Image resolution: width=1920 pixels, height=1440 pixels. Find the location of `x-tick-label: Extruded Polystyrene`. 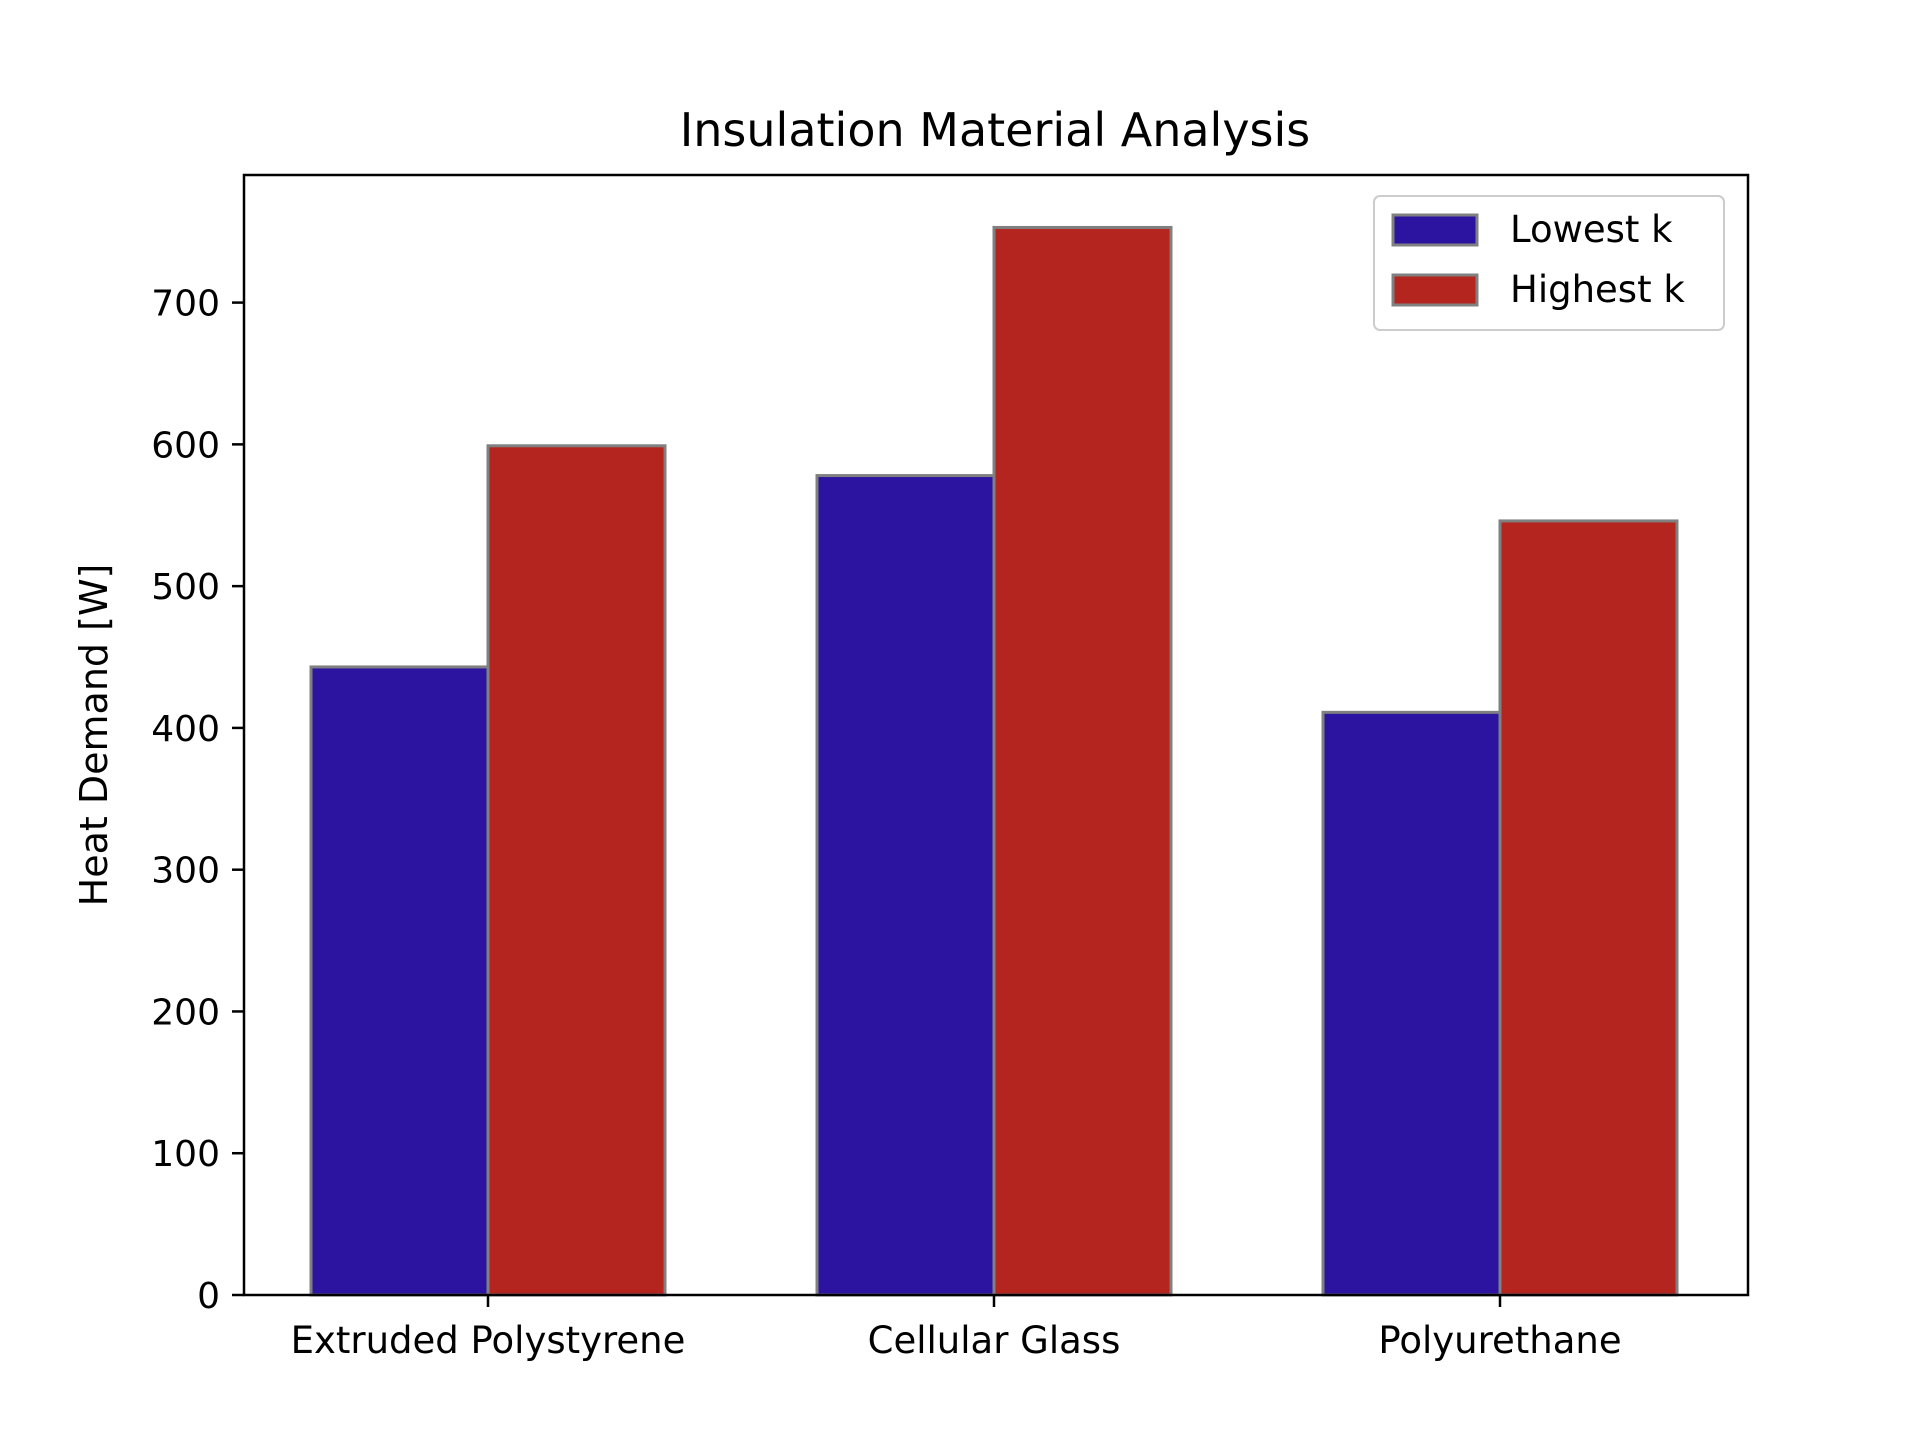

x-tick-label: Extruded Polystyrene is located at coordinates (488, 1340).